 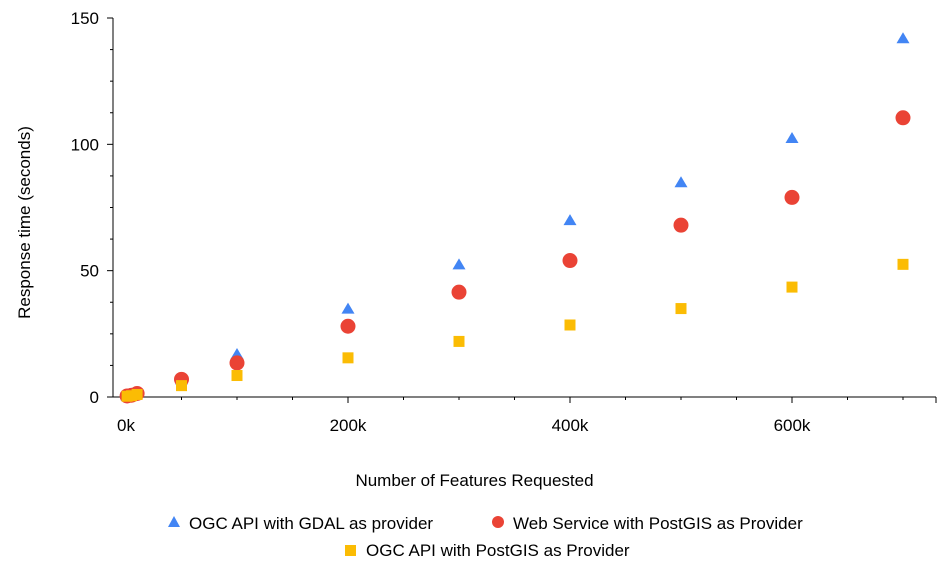 I want to click on legend-square-marker, so click(x=350, y=550).